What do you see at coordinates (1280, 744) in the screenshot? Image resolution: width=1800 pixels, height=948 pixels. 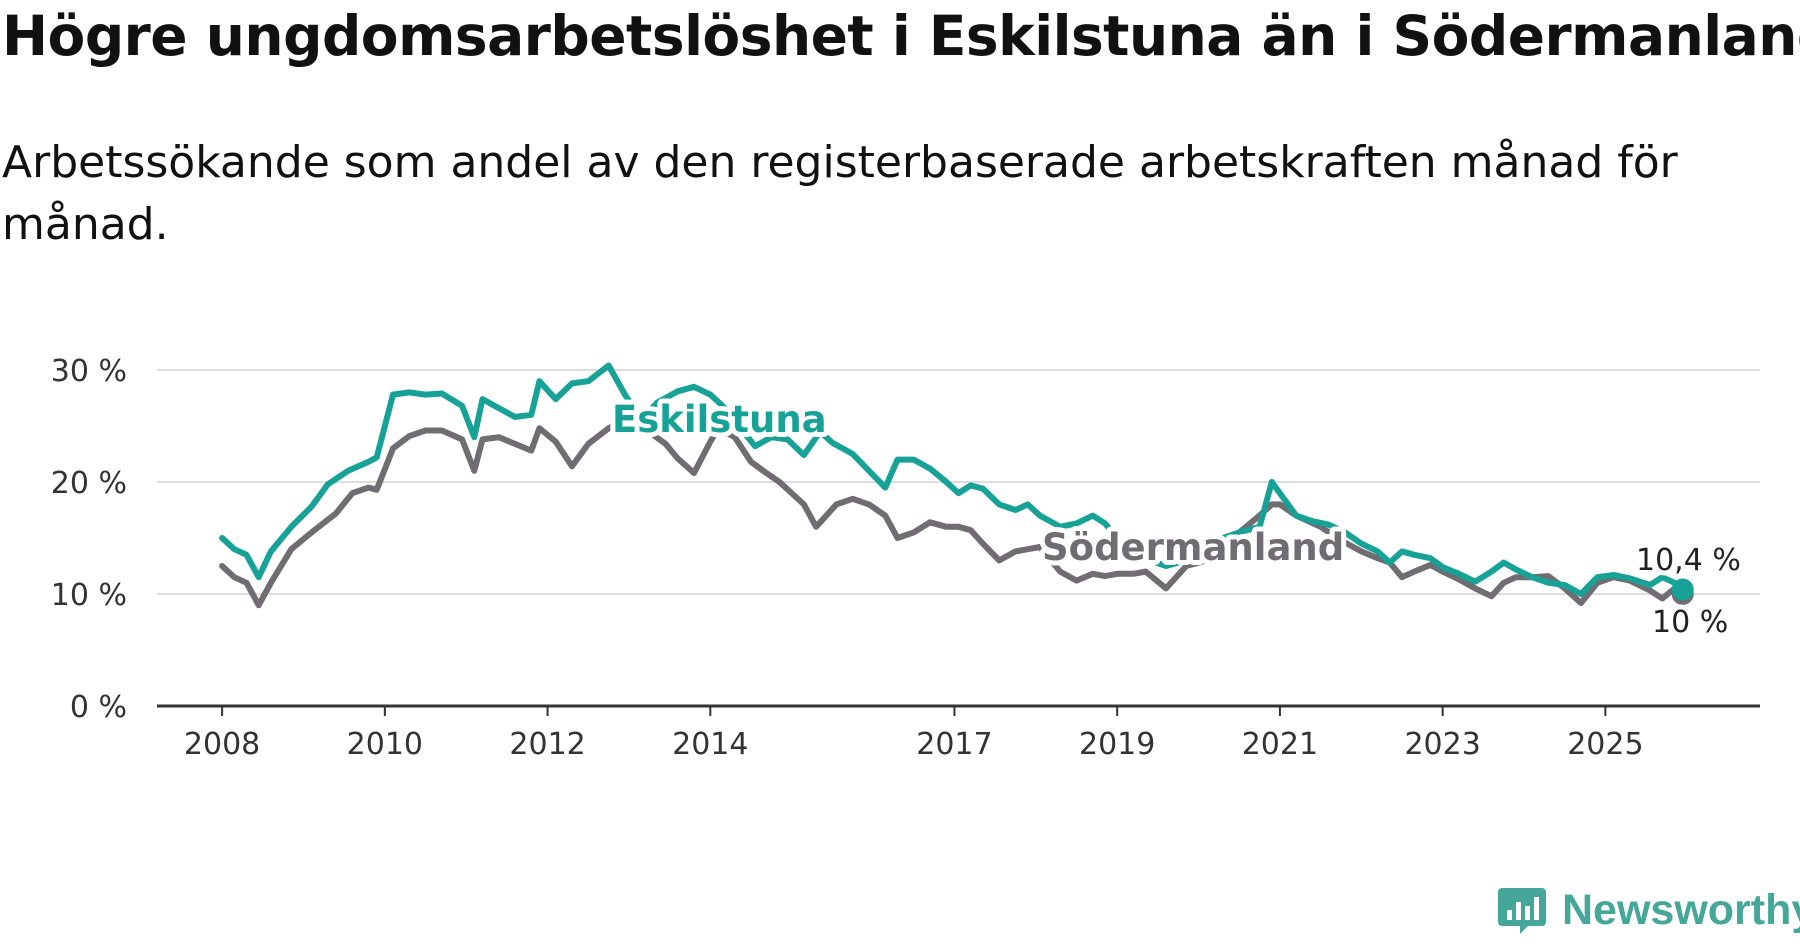 I see `x-tick-label: 2021` at bounding box center [1280, 744].